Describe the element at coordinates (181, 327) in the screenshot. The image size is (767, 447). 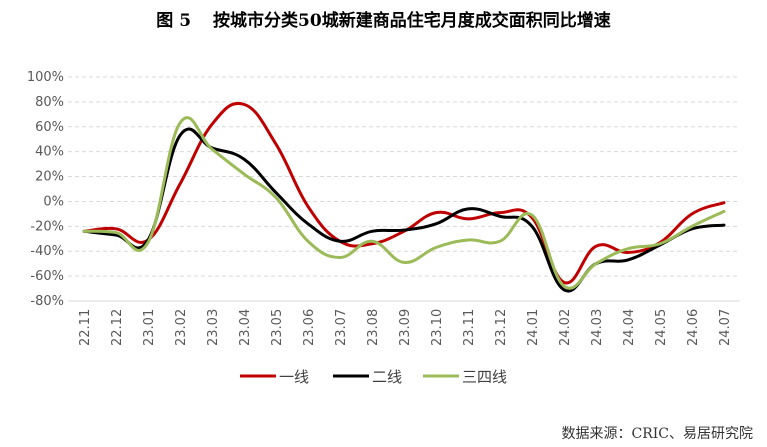
I see `x-tick-label: 23.02` at that location.